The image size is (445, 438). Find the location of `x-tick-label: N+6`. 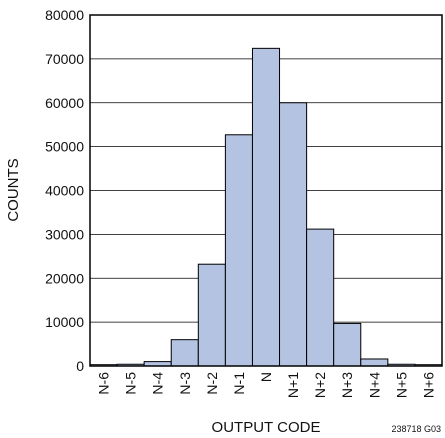

x-tick-label: N+6 is located at coordinates (428, 385).